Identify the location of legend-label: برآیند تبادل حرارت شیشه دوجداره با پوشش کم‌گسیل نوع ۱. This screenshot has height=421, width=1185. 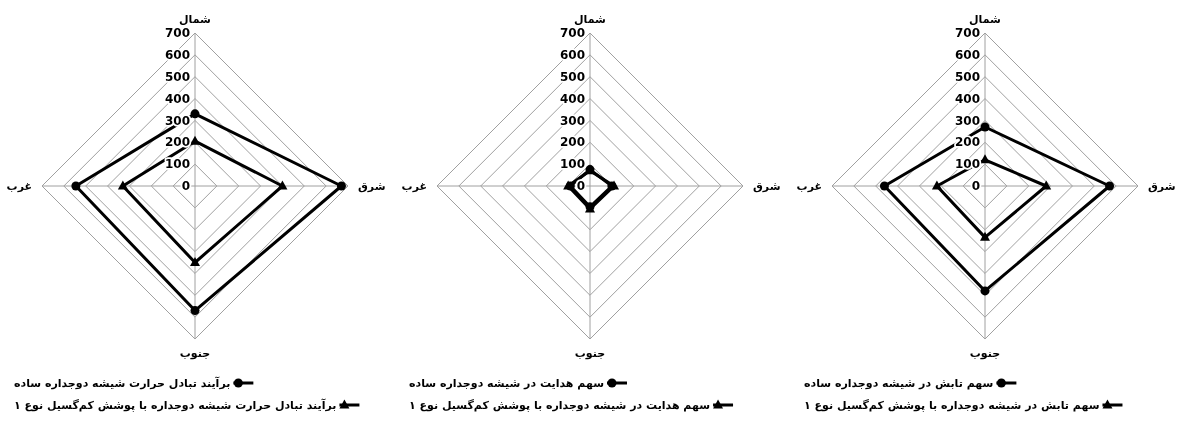
(175, 404).